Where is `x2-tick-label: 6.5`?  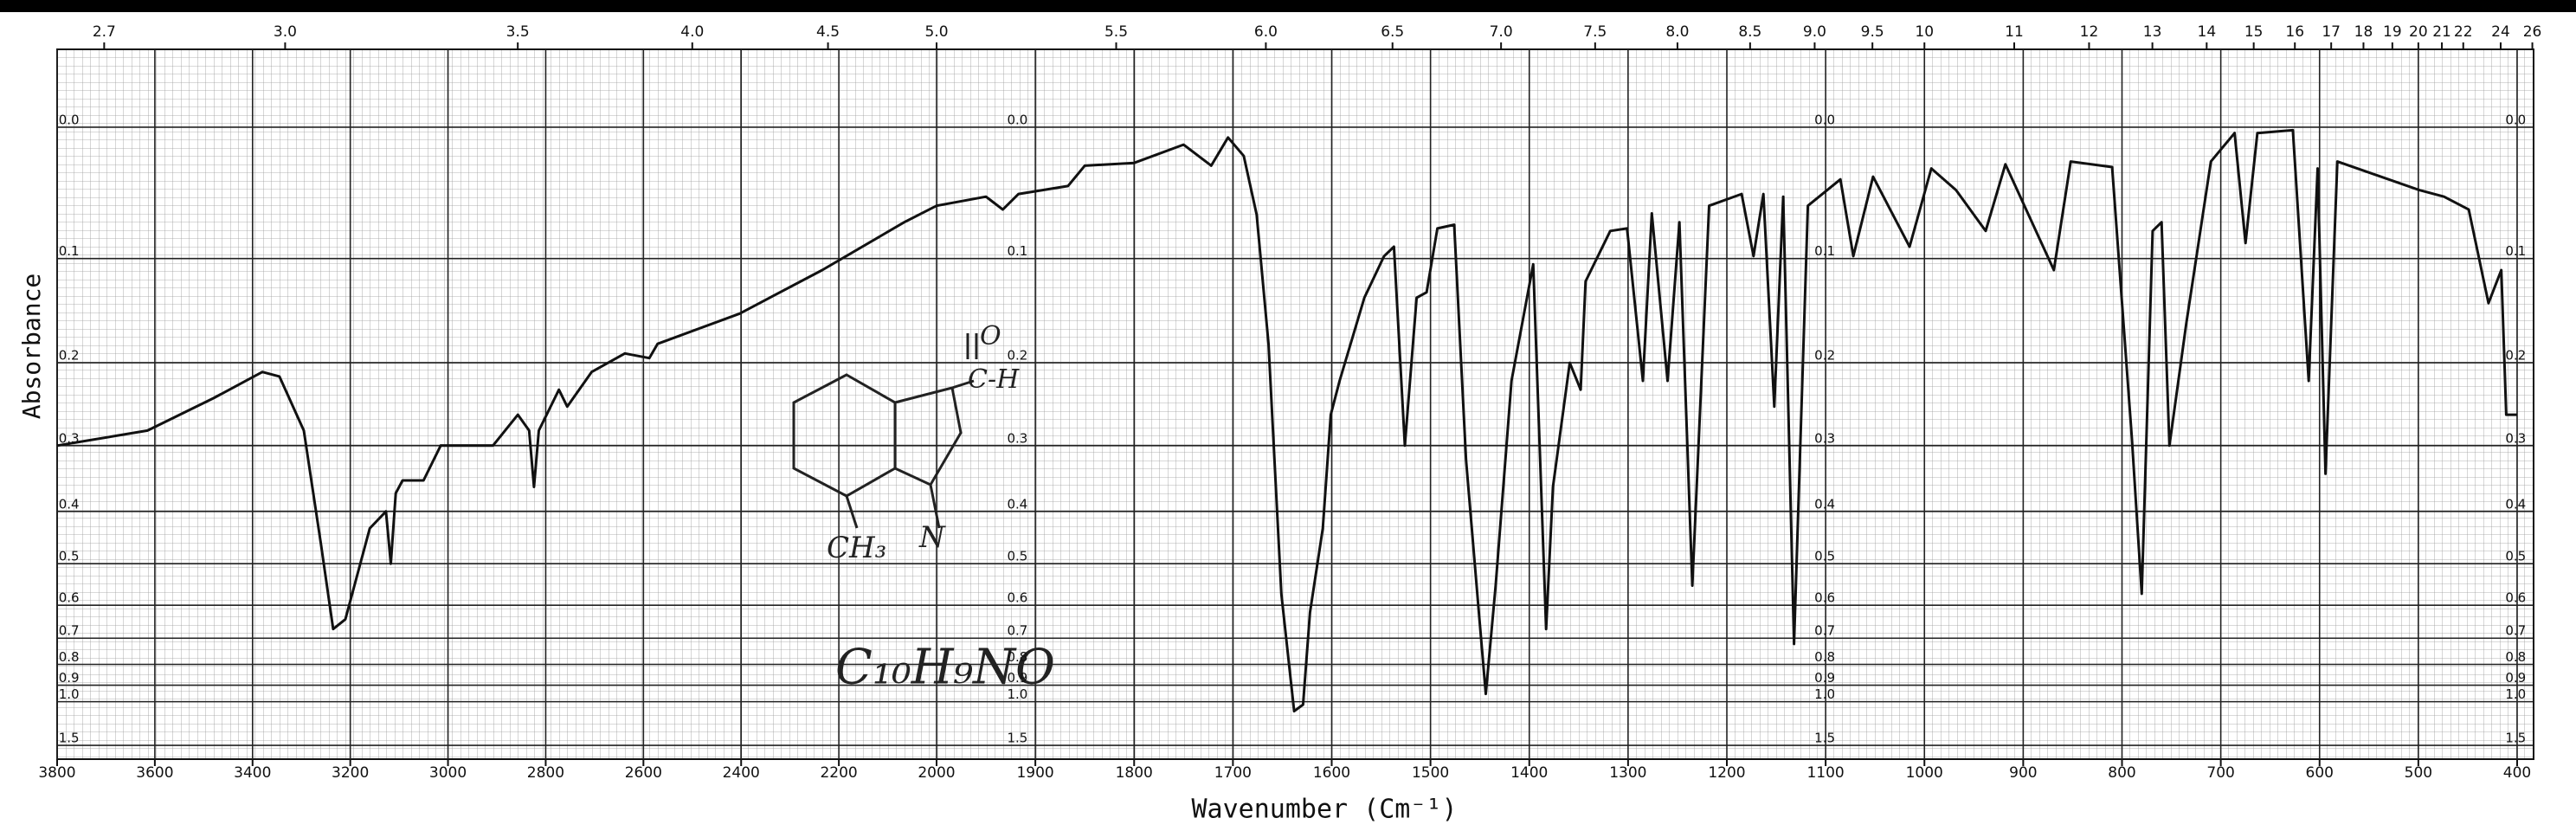
x2-tick-label: 6.5 is located at coordinates (1392, 32).